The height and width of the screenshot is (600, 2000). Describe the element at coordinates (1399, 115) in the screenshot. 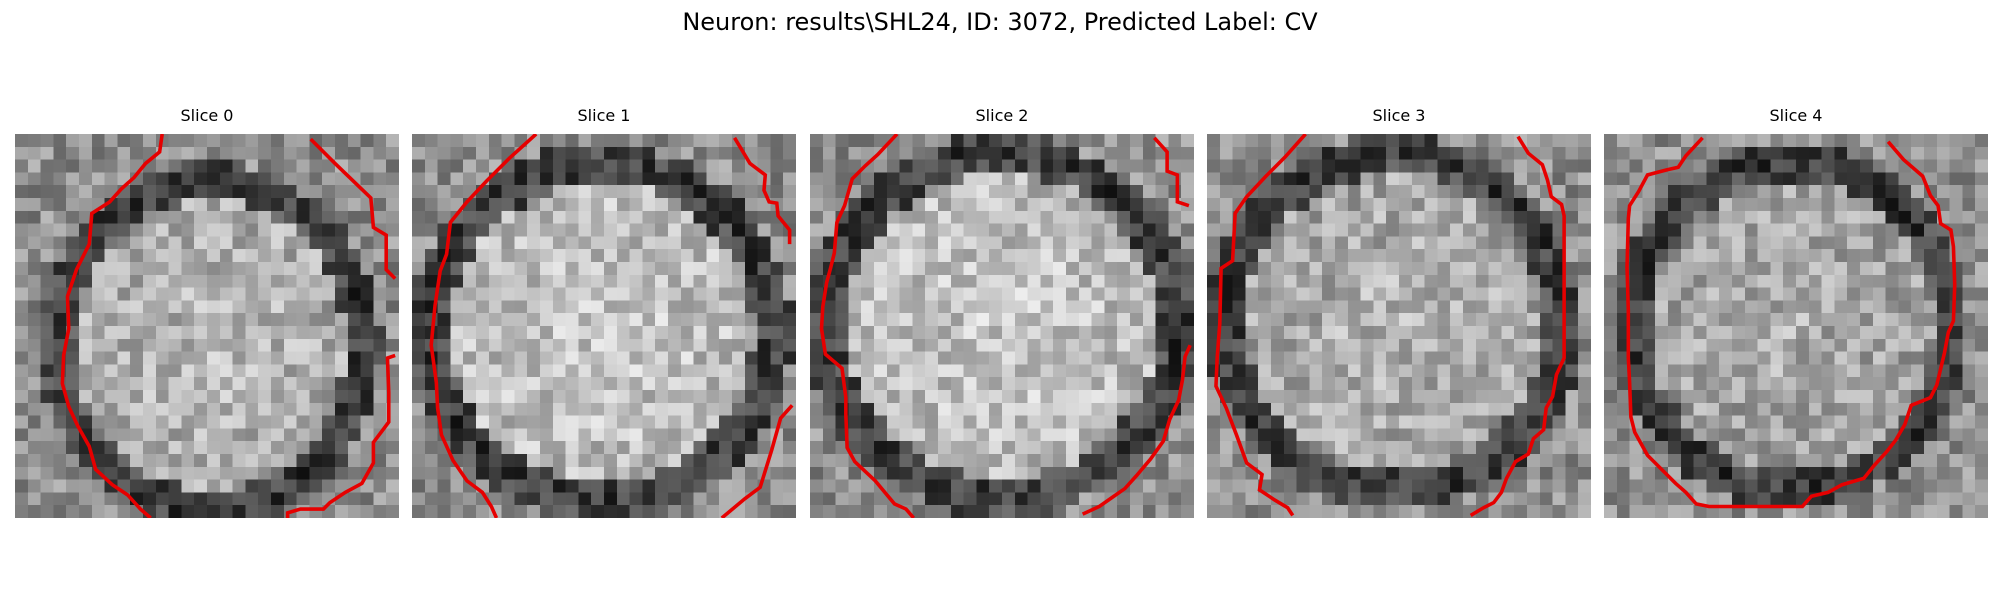

I see `slice-title-3: Slice 3` at that location.